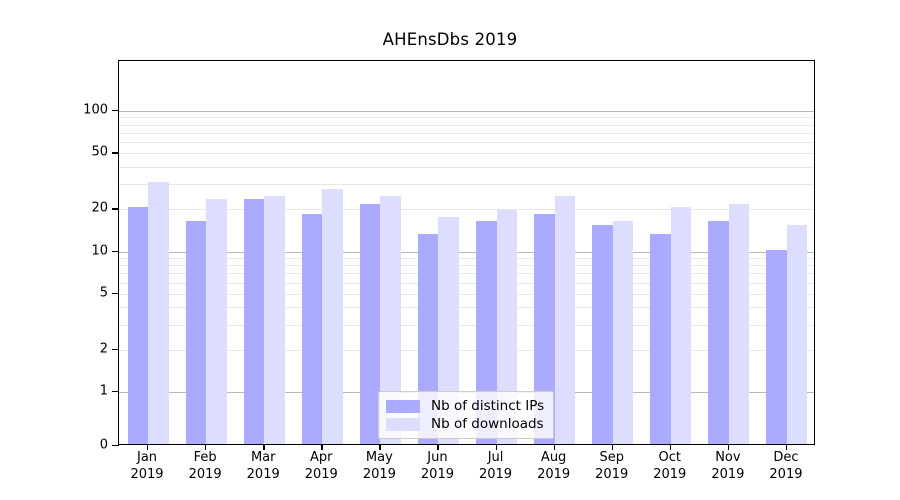 The image size is (900, 500). What do you see at coordinates (147, 457) in the screenshot?
I see `x-tick-month: Jan` at bounding box center [147, 457].